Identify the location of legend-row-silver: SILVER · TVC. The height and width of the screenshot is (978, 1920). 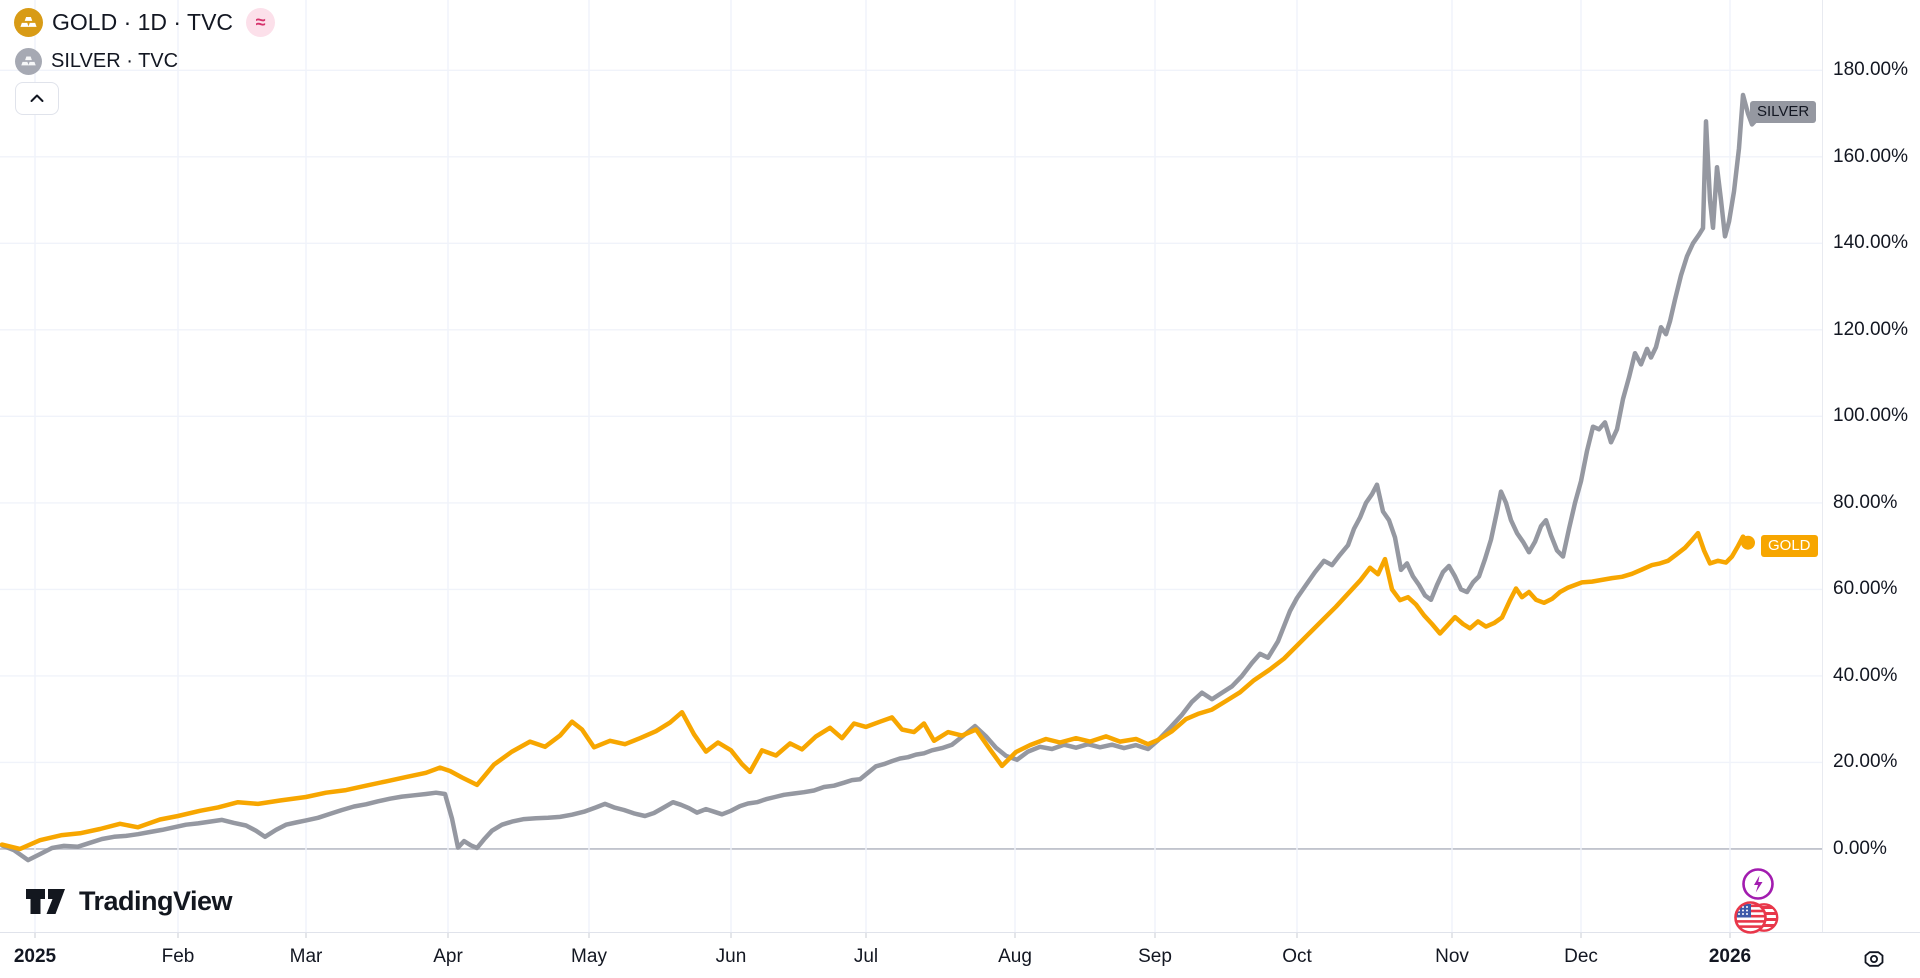
(96, 61).